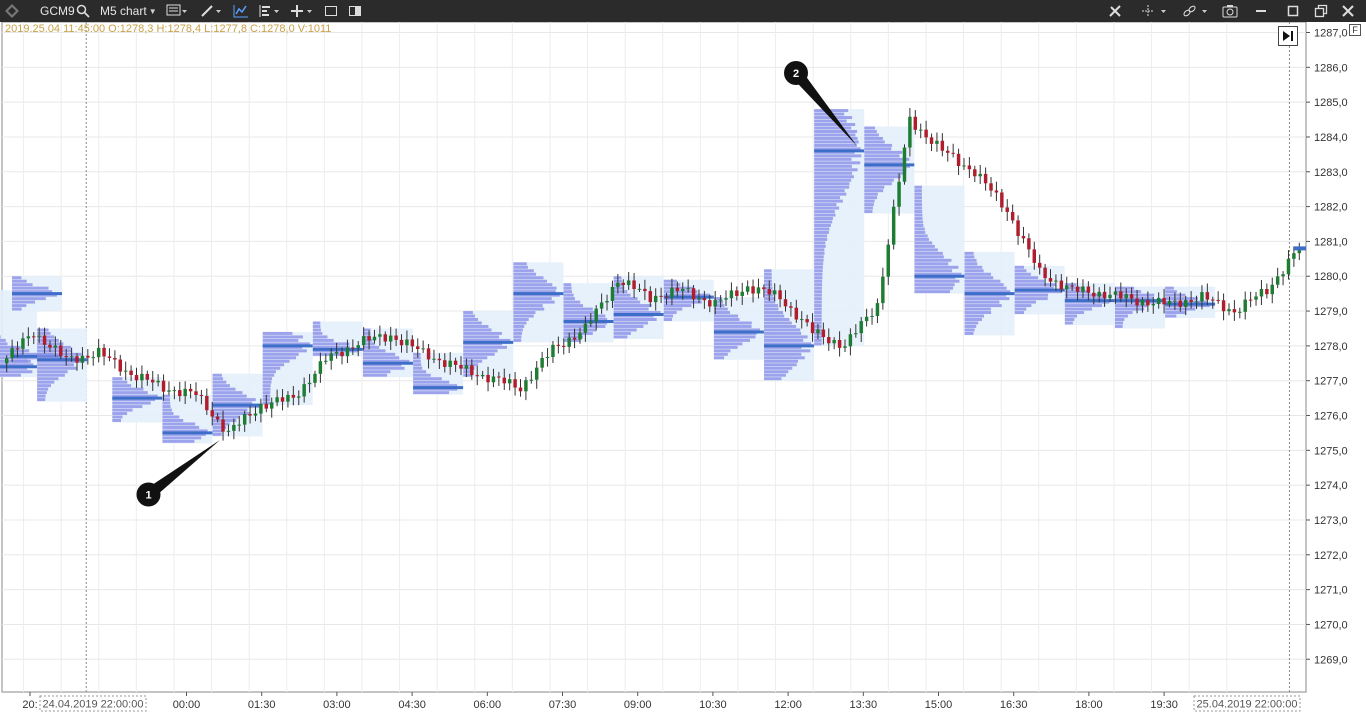 Image resolution: width=1366 pixels, height=714 pixels. Describe the element at coordinates (1261, 11) in the screenshot. I see `minimize-icon` at that location.